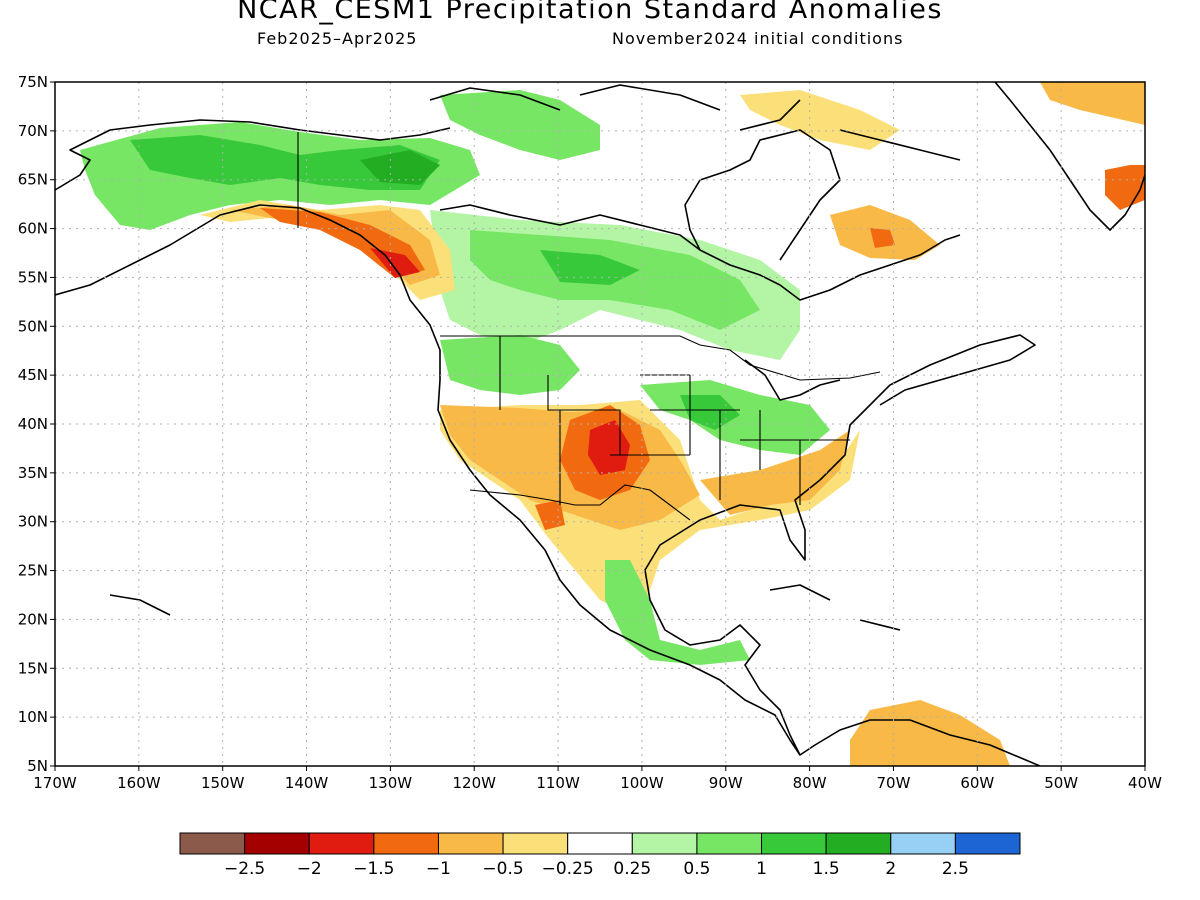 Image resolution: width=1200 pixels, height=900 pixels. What do you see at coordinates (33, 424) in the screenshot?
I see `lat-tick-label: 40N` at bounding box center [33, 424].